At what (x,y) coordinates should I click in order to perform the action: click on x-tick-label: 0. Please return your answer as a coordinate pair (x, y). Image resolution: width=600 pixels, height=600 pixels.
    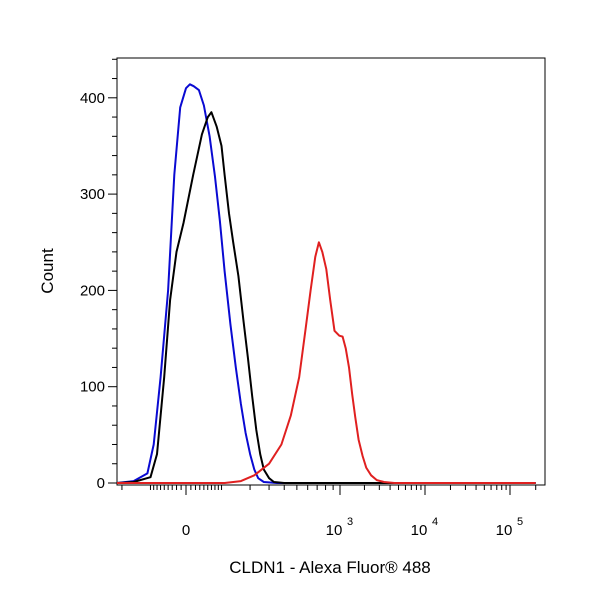
    Looking at the image, I should click on (186, 530).